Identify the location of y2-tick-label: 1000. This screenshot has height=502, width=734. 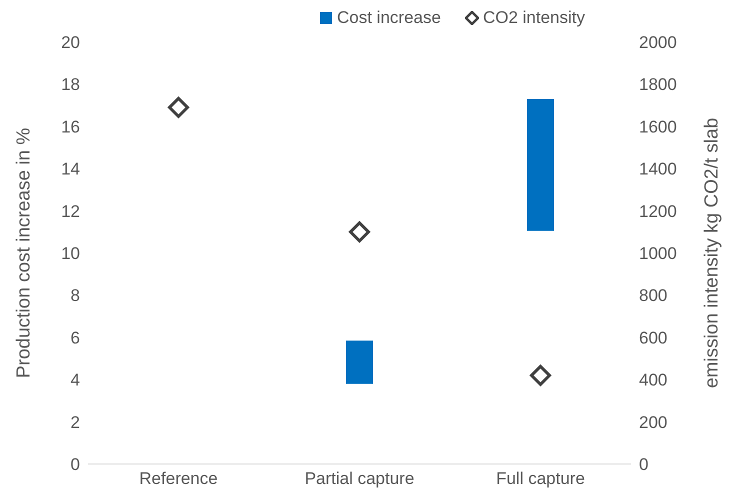
(658, 254).